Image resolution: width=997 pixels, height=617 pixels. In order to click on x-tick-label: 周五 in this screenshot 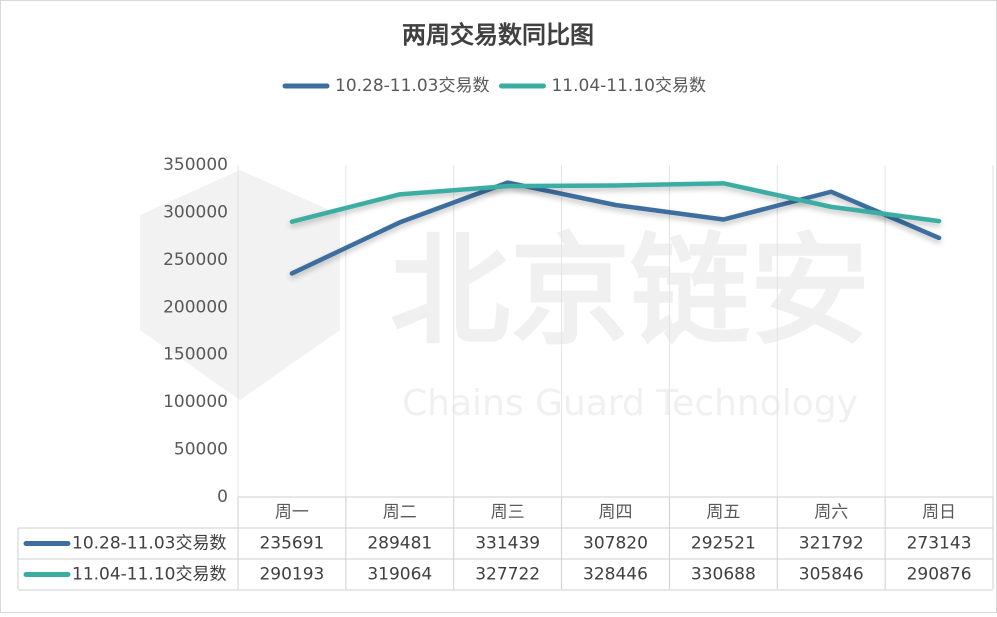, I will do `click(723, 513)`.